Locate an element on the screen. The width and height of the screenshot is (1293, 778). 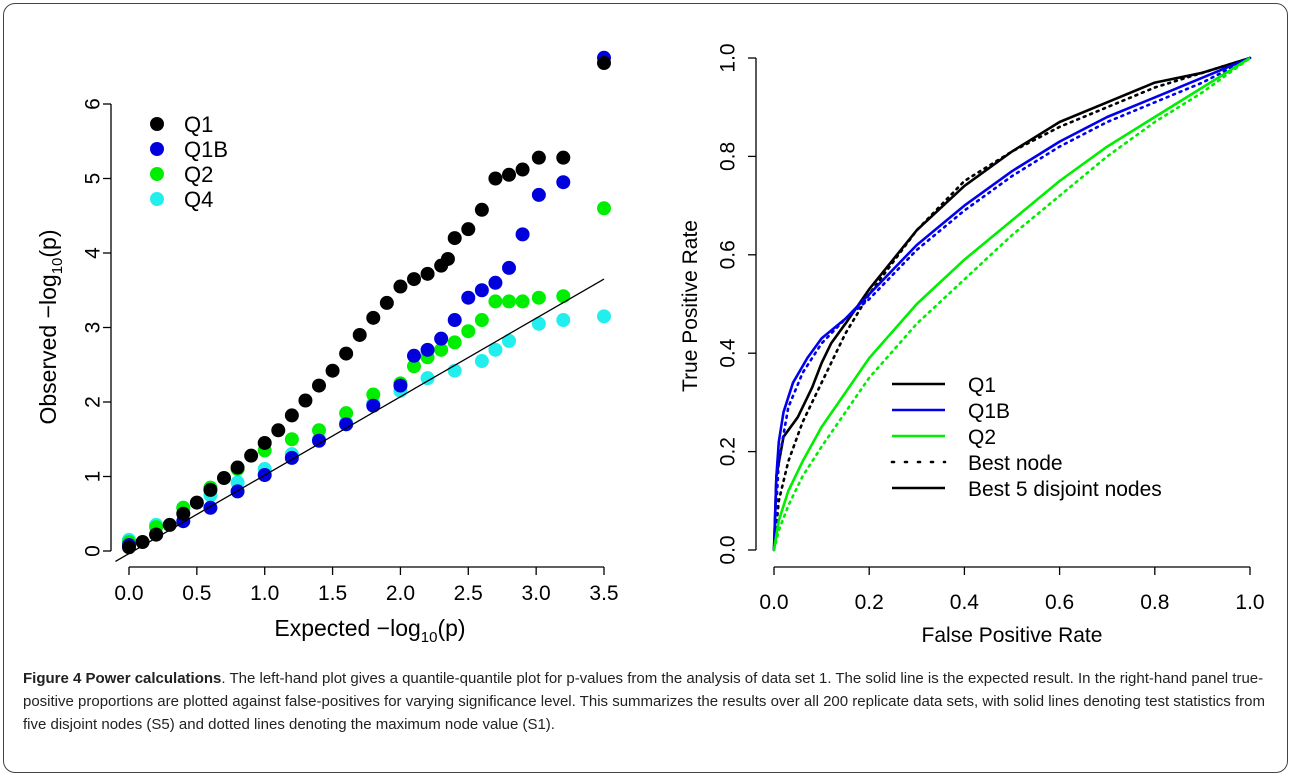
y-axis-label: Observed −log10(p) is located at coordinates (50, 326).